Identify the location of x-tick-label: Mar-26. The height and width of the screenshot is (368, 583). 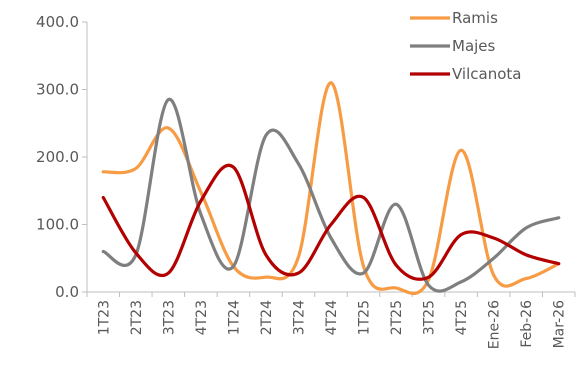
(560, 324).